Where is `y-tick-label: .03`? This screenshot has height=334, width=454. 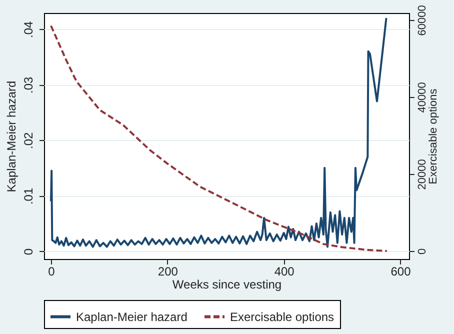 y-tick-label: .03 is located at coordinates (29, 85).